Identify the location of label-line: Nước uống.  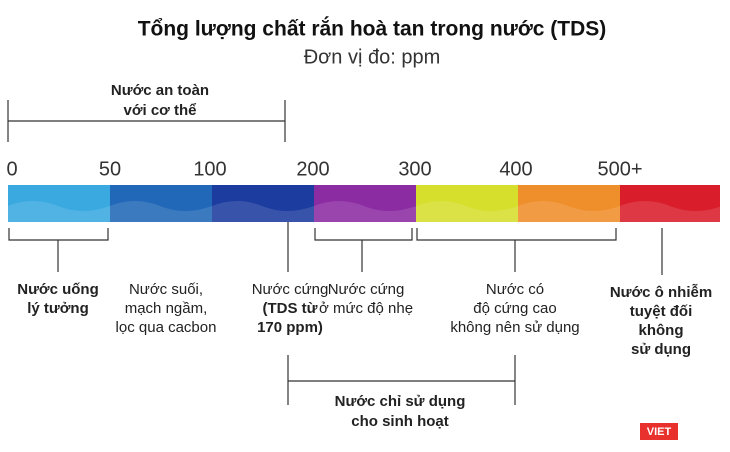
(58, 289).